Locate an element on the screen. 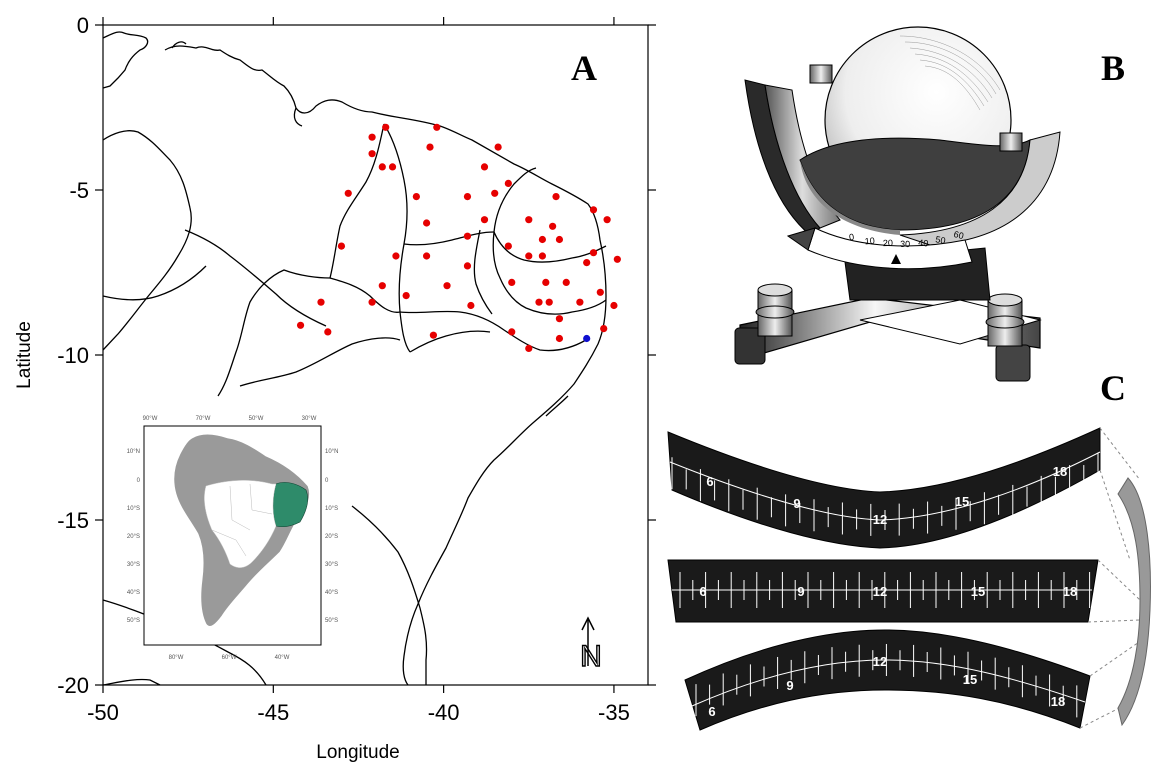 This screenshot has height=770, width=1151. inset-bottom-label: 60°W is located at coordinates (229, 658).